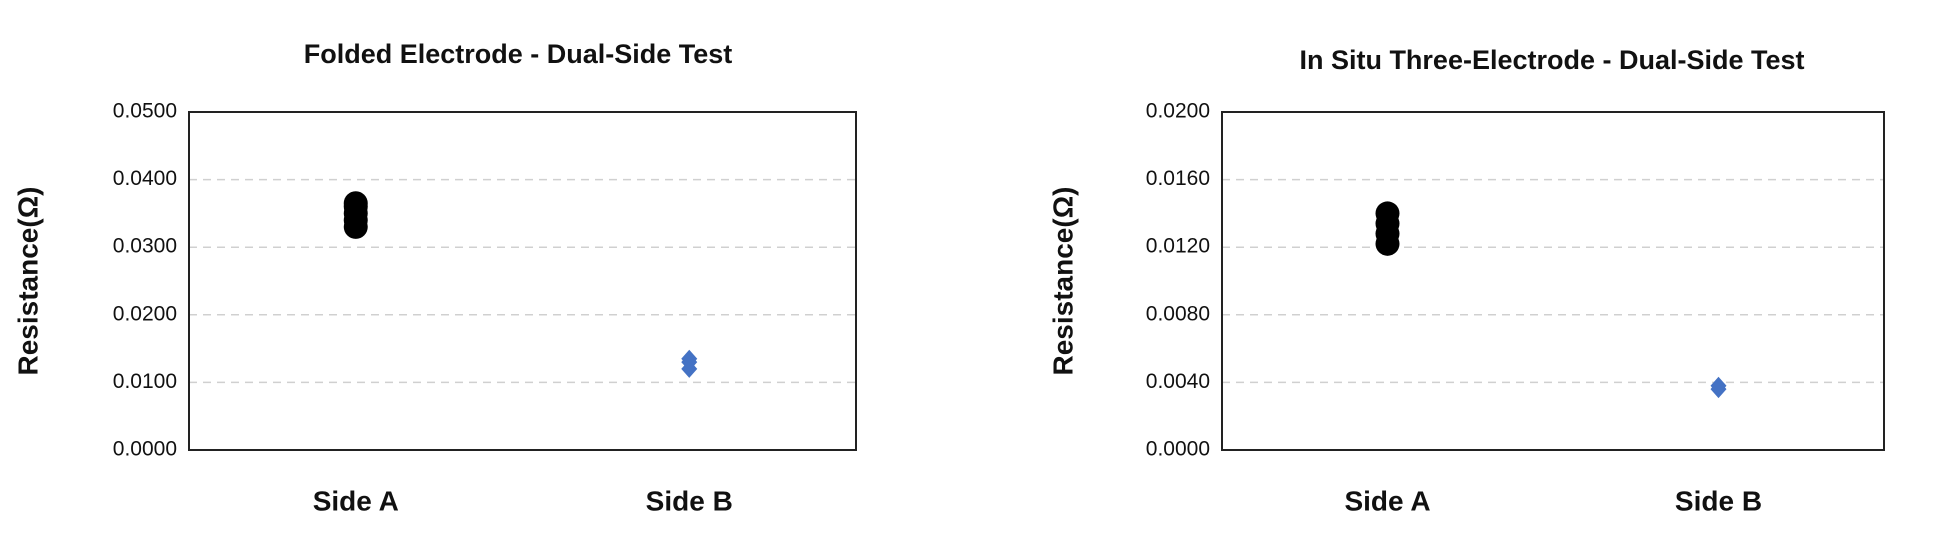  I want to click on y-tick-label: 0.0120, so click(1178, 246).